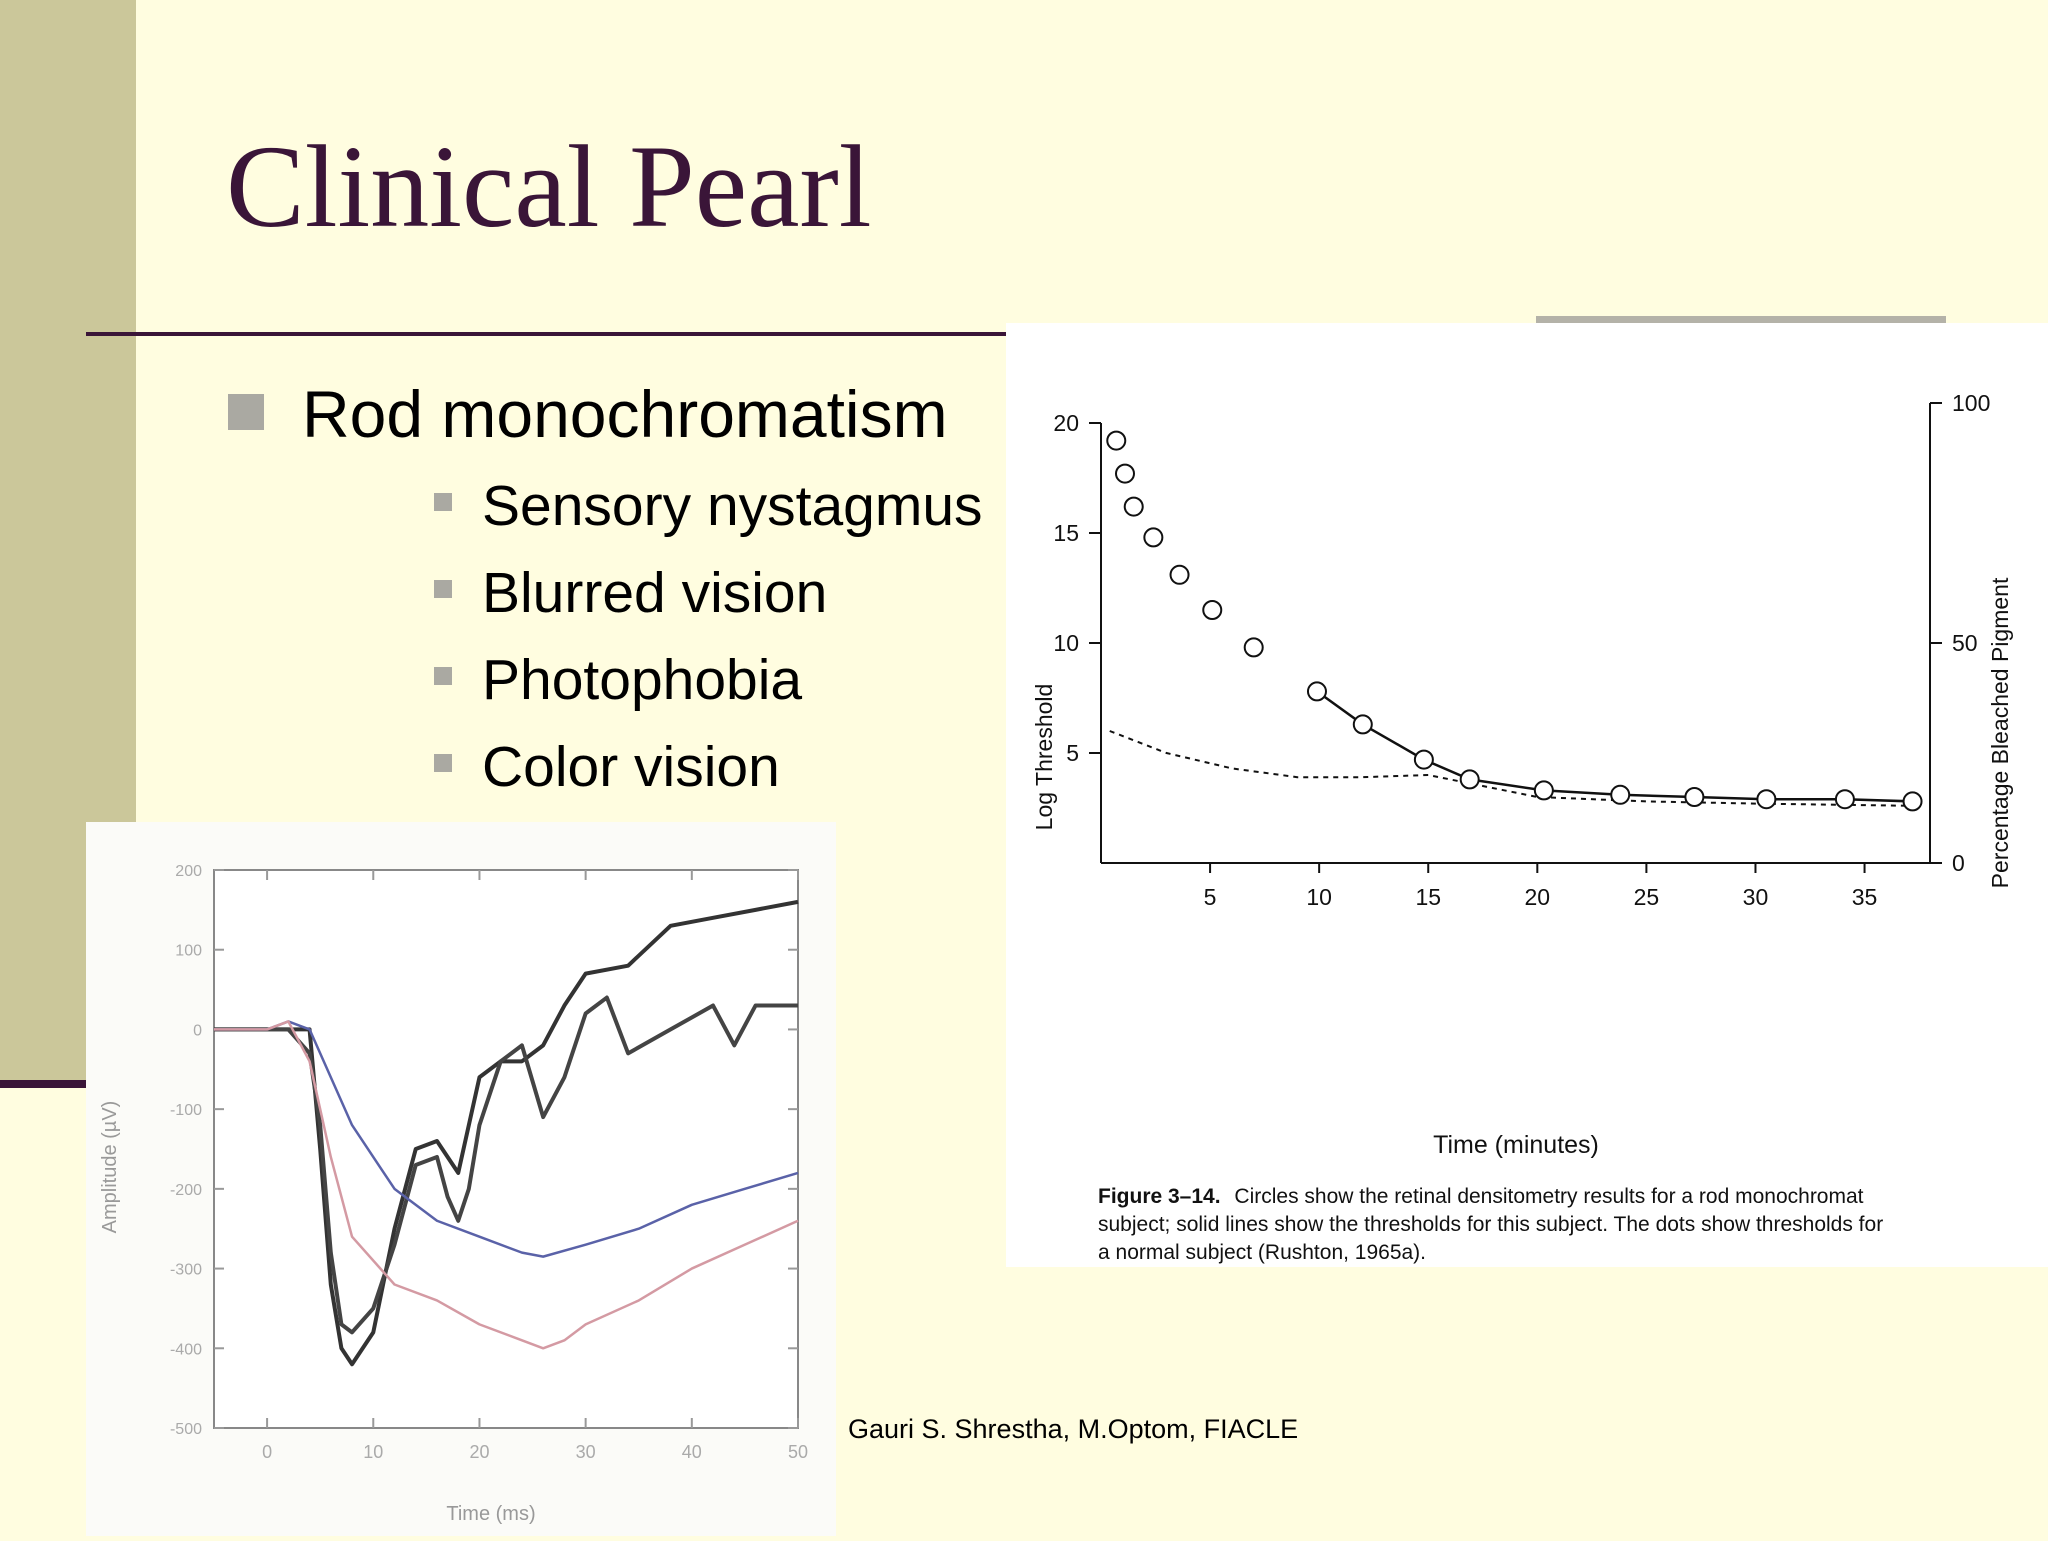 Image resolution: width=2048 pixels, height=1541 pixels. I want to click on y-tick-label: -300, so click(186, 1270).